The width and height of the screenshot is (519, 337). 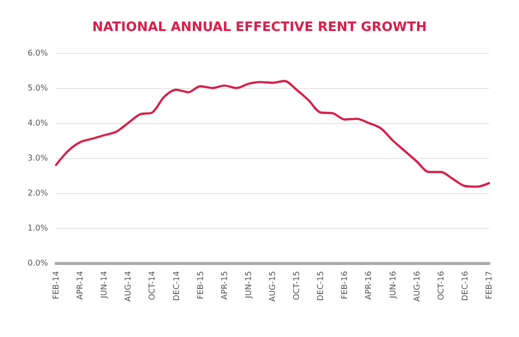 I want to click on x-tick-label: DEC-14, so click(x=176, y=286).